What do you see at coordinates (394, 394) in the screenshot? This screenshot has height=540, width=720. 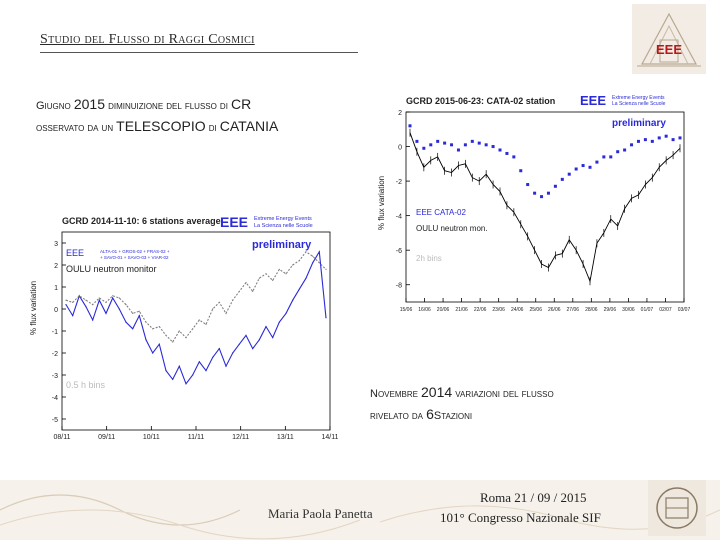 I see `caption-november-month: Novembre` at bounding box center [394, 394].